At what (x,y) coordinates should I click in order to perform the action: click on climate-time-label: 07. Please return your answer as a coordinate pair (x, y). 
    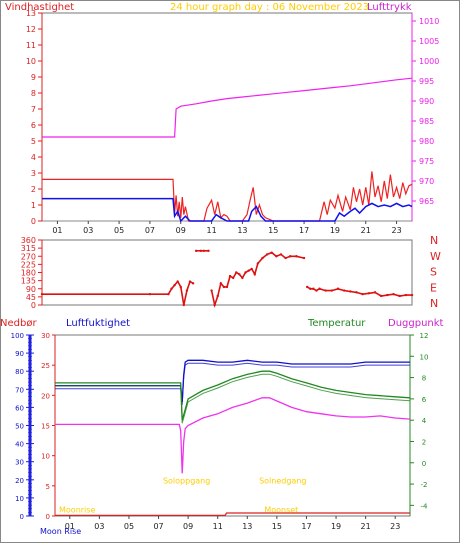
    Looking at the image, I should click on (158, 526).